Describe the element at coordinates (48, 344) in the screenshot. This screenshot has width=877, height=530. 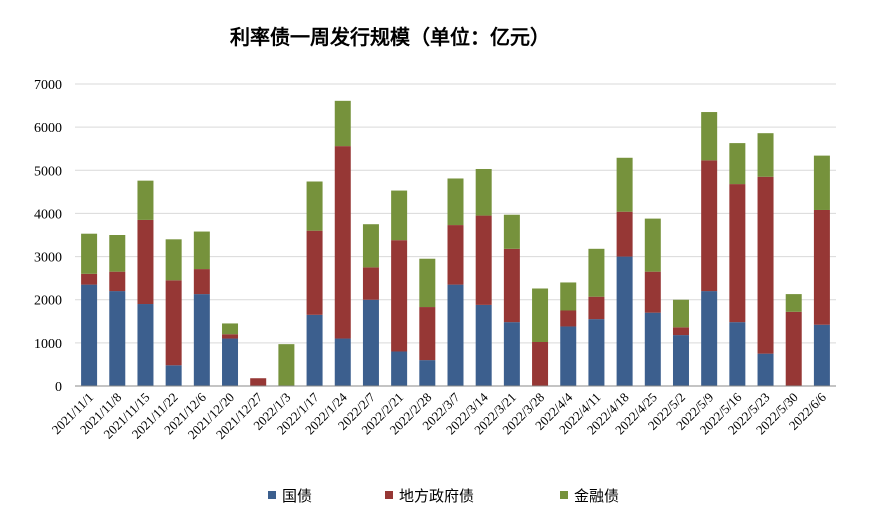
I see `y-tick-label: 1000` at that location.